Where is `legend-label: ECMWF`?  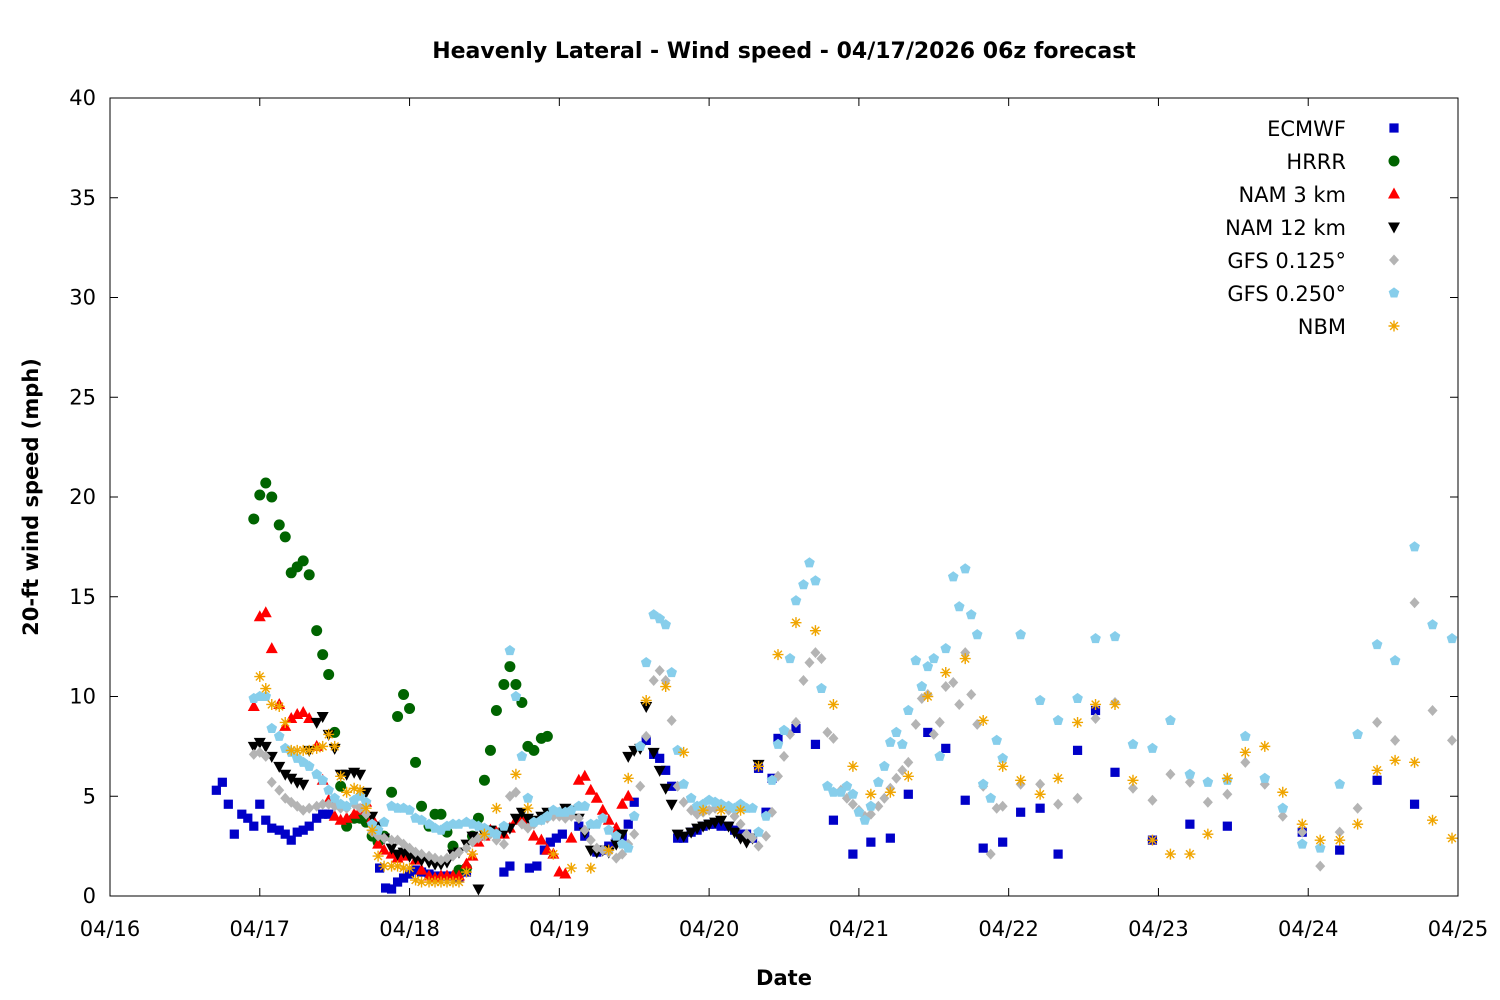
legend-label: ECMWF is located at coordinates (1306, 129).